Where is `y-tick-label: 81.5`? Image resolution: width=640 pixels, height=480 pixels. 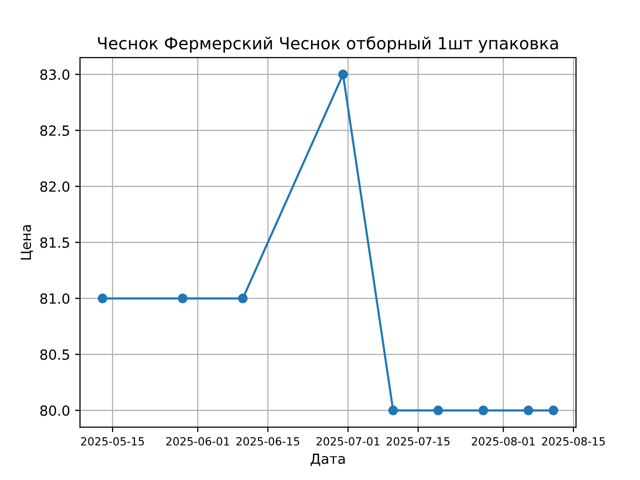
y-tick-label: 81.5 is located at coordinates (55, 242).